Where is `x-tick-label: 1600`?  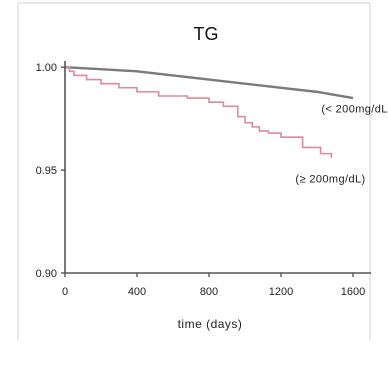
x-tick-label: 1600 is located at coordinates (353, 292).